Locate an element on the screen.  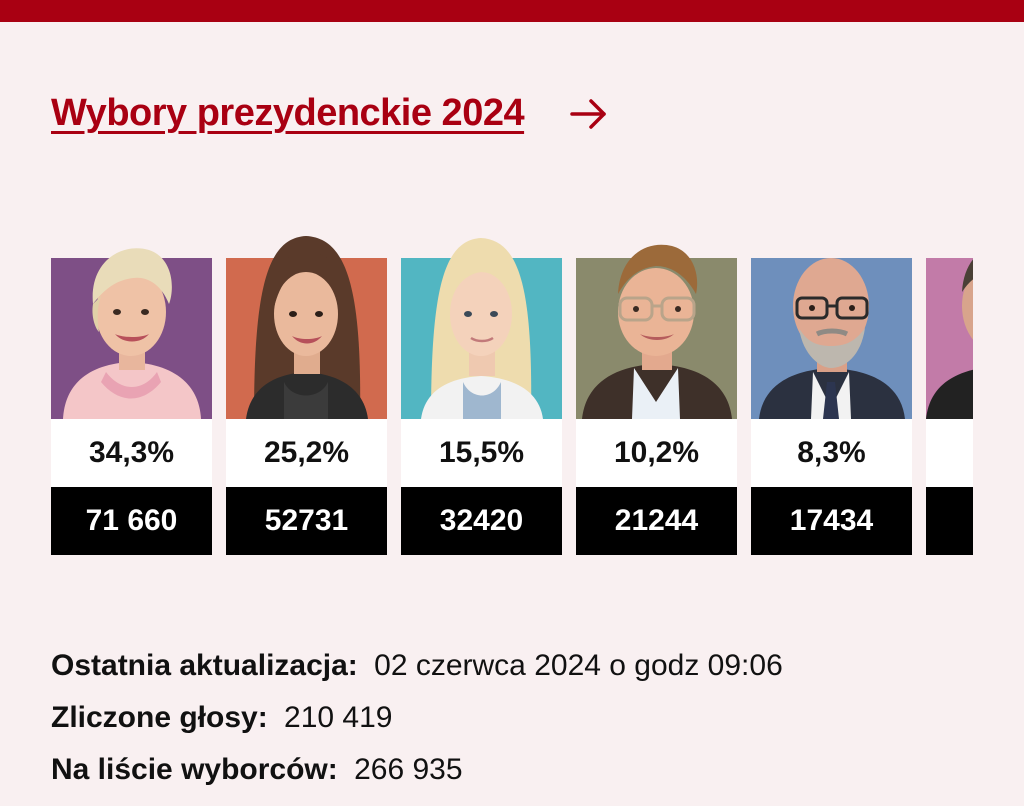
counted-votes-value: 210 419 is located at coordinates (338, 717).